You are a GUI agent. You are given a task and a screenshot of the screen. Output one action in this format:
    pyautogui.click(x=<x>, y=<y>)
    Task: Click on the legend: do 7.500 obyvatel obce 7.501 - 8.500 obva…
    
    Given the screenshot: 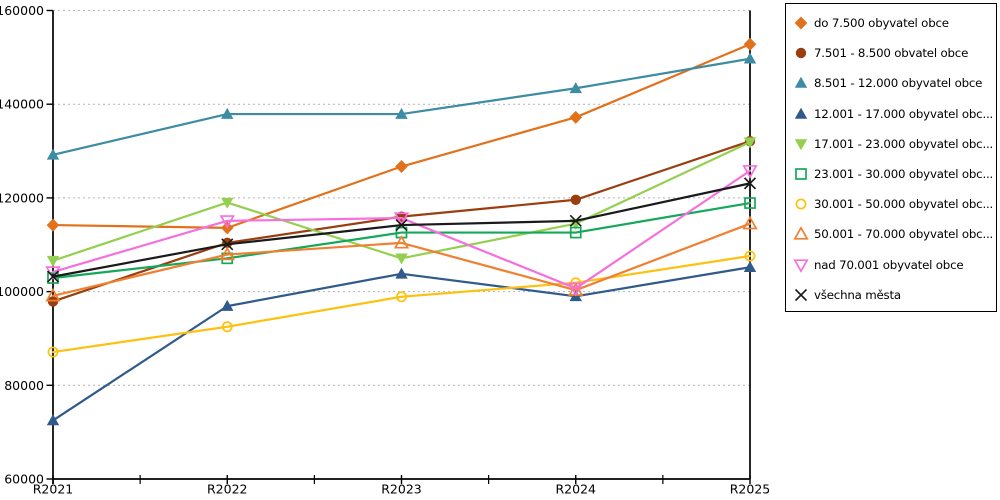 What is the action you would take?
    pyautogui.click(x=891, y=157)
    